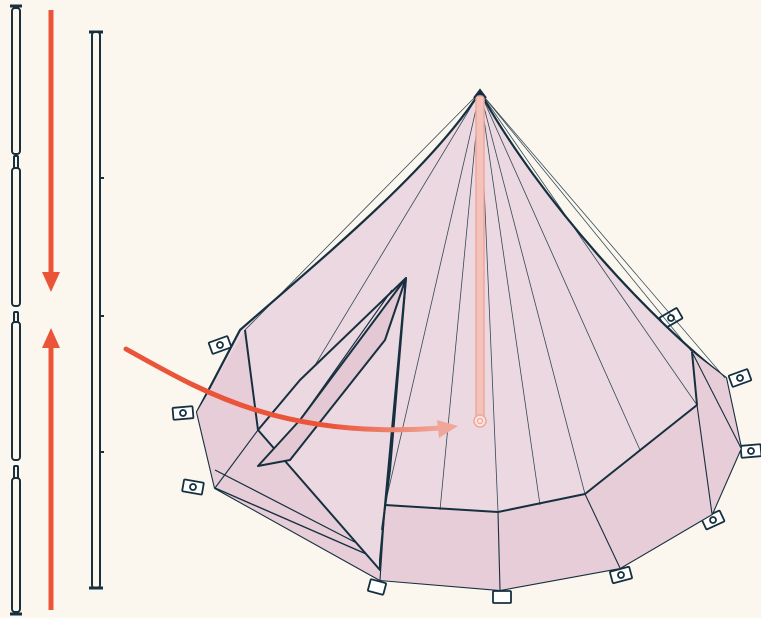 The image size is (761, 618). I want to click on assembled-pole-icon, so click(96, 310).